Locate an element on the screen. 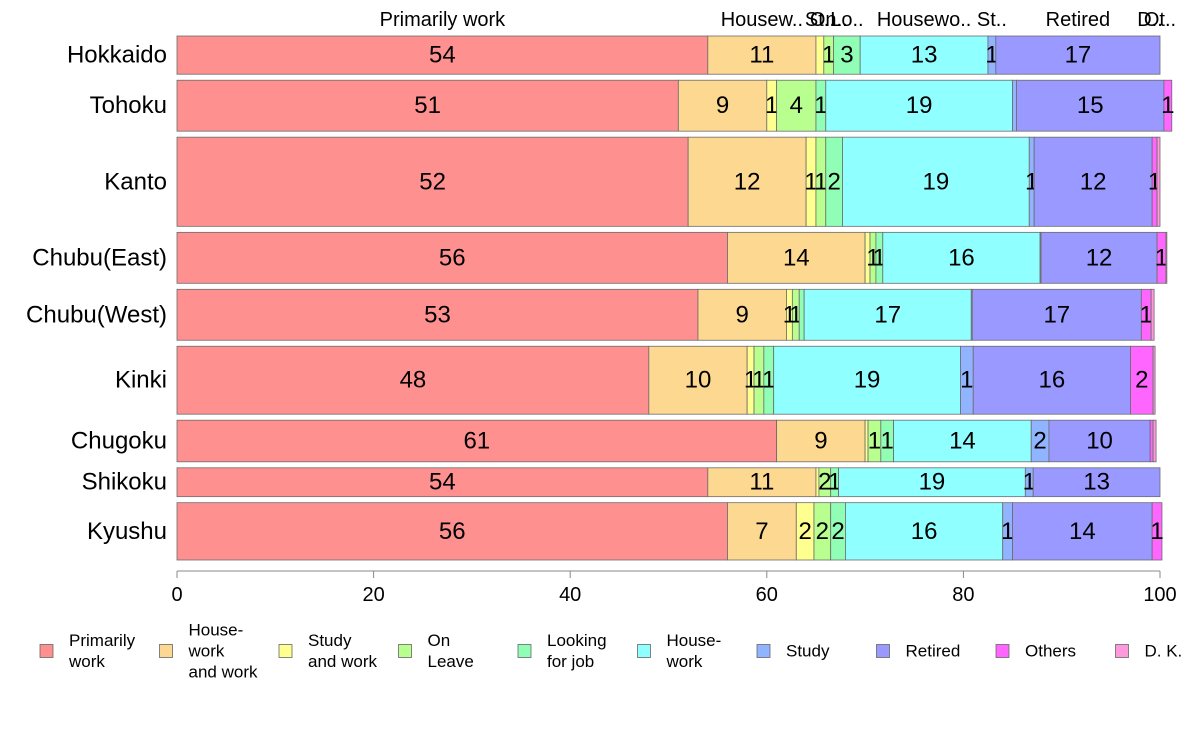 Image resolution: width=1188 pixels, height=736 pixels. data-label: 7 is located at coordinates (761, 531).